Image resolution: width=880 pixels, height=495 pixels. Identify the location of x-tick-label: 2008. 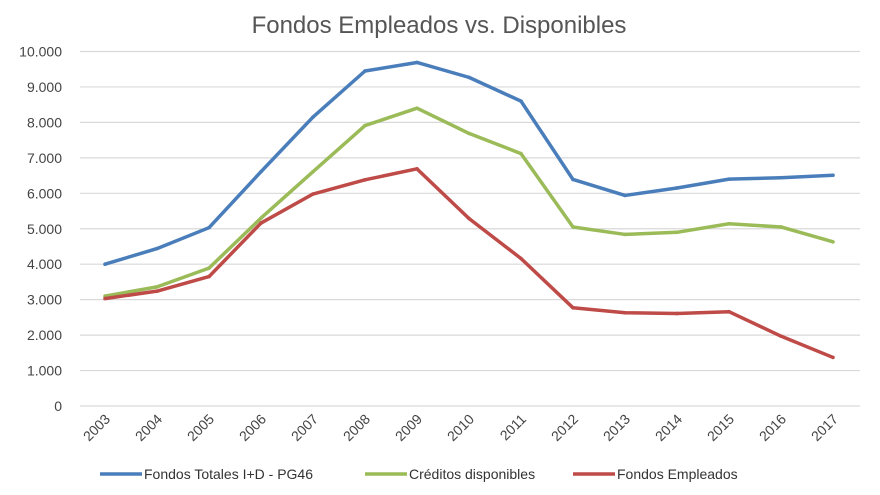
(356, 427).